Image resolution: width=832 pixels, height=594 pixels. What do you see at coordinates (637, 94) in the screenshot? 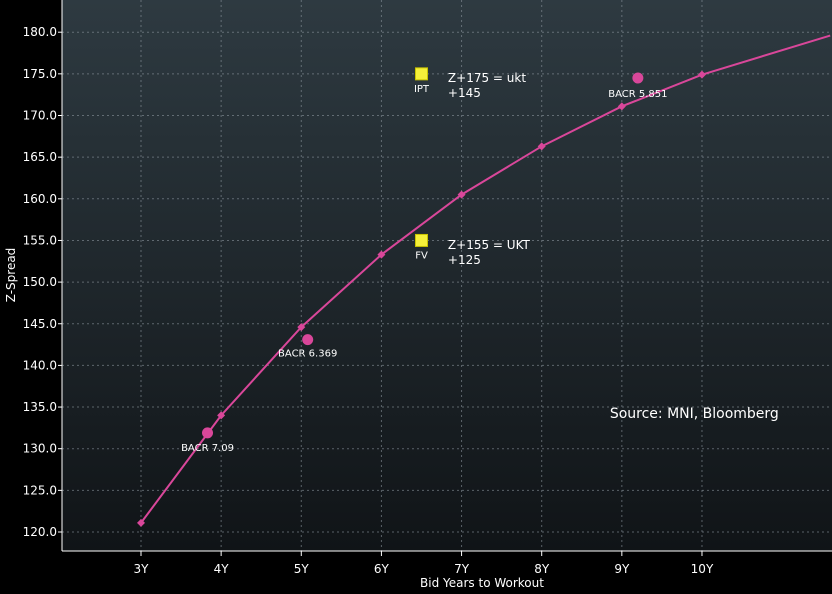
I see `bond-point-label: BACR 5.851` at bounding box center [637, 94].